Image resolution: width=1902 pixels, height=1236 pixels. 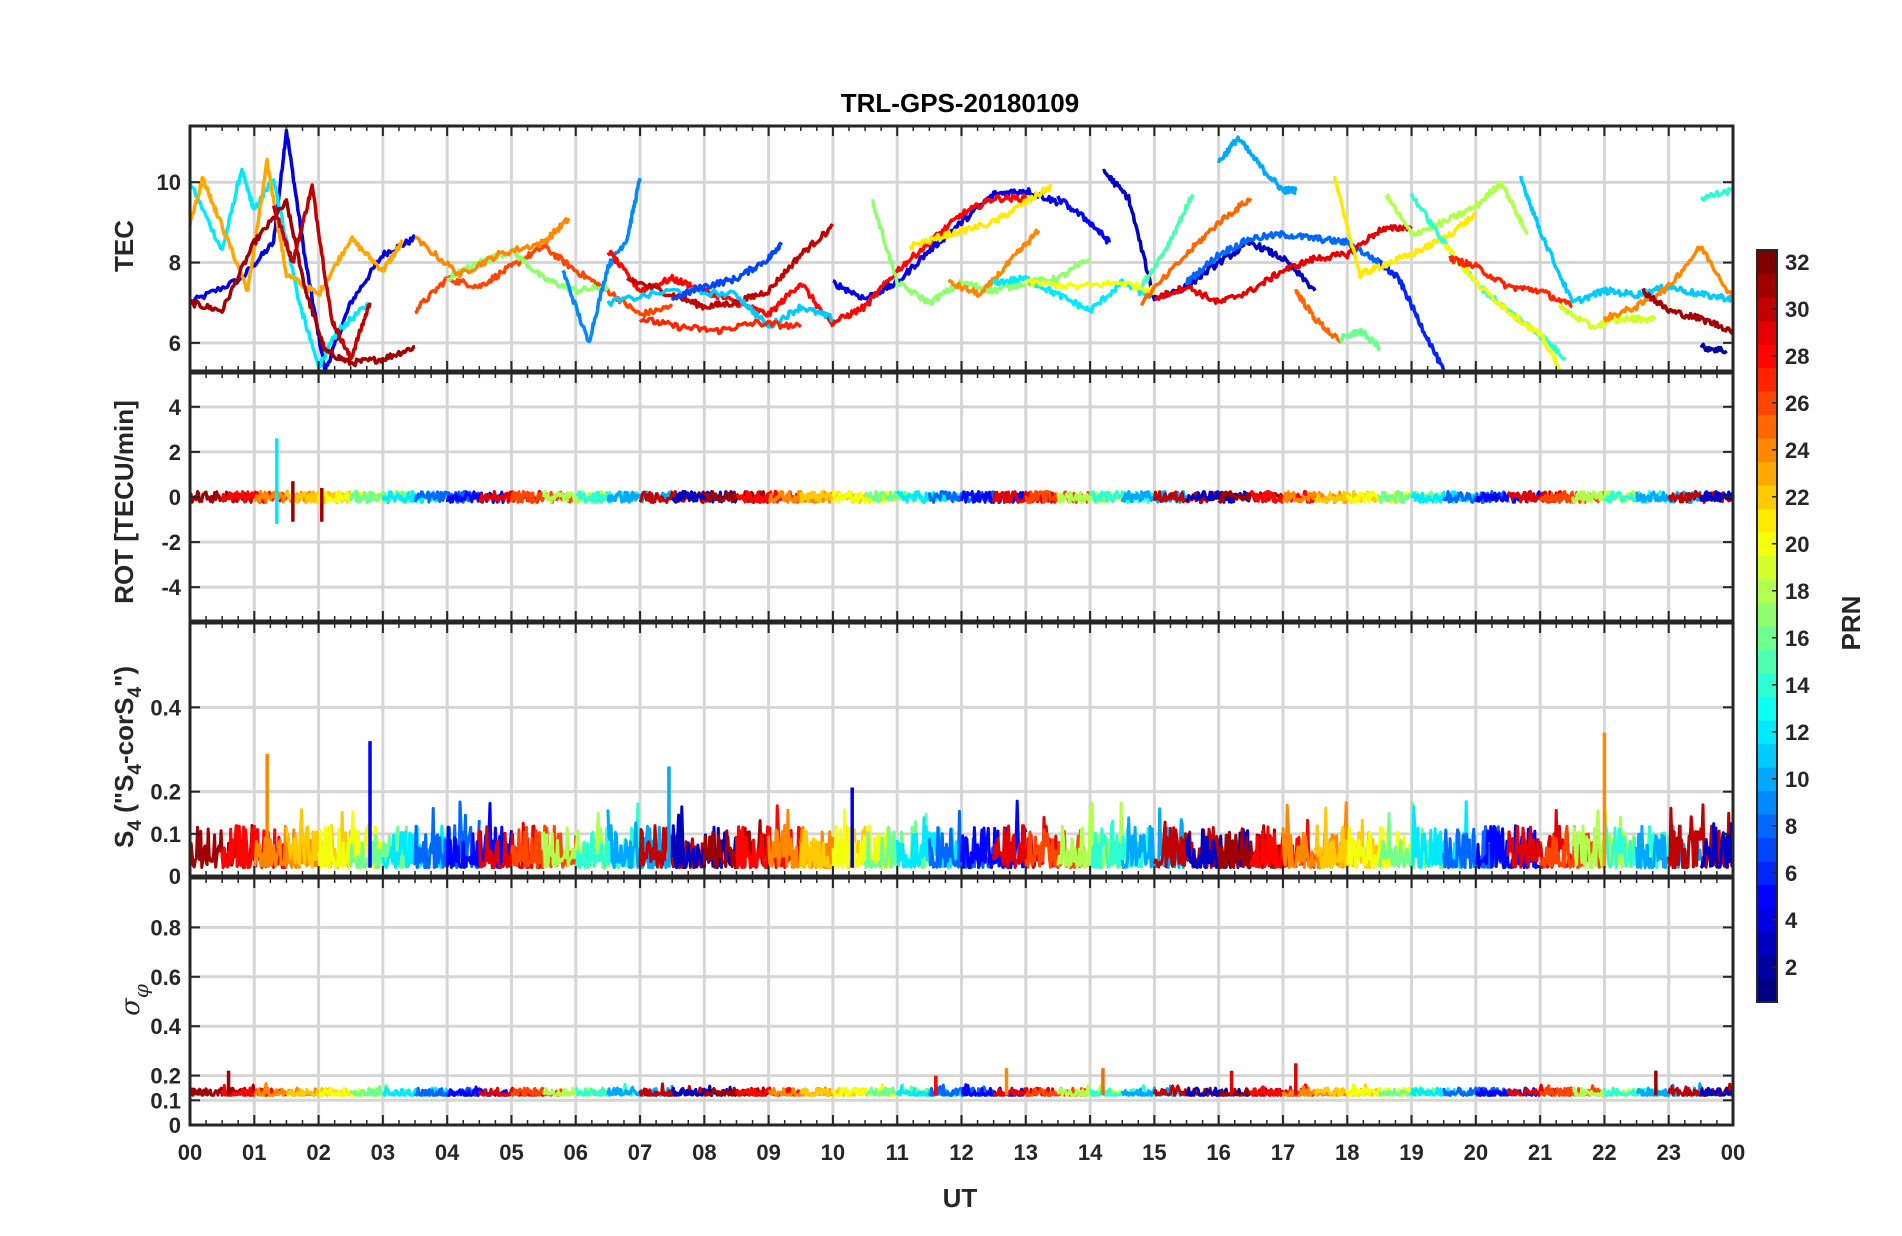 What do you see at coordinates (1090, 1152) in the screenshot?
I see `x-tick-label: 14` at bounding box center [1090, 1152].